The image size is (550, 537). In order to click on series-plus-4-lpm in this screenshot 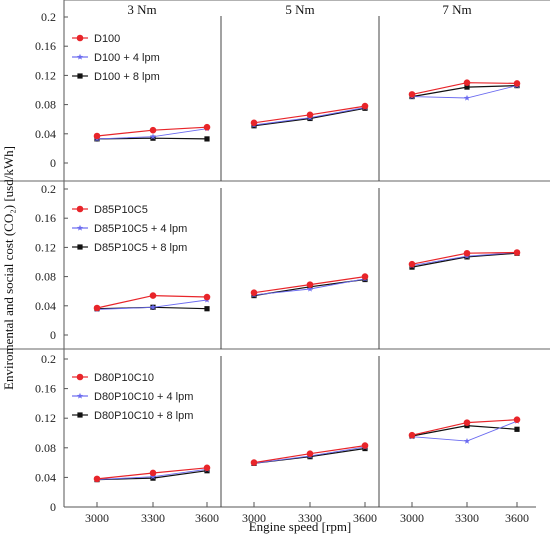, I will do `click(307, 112)`.